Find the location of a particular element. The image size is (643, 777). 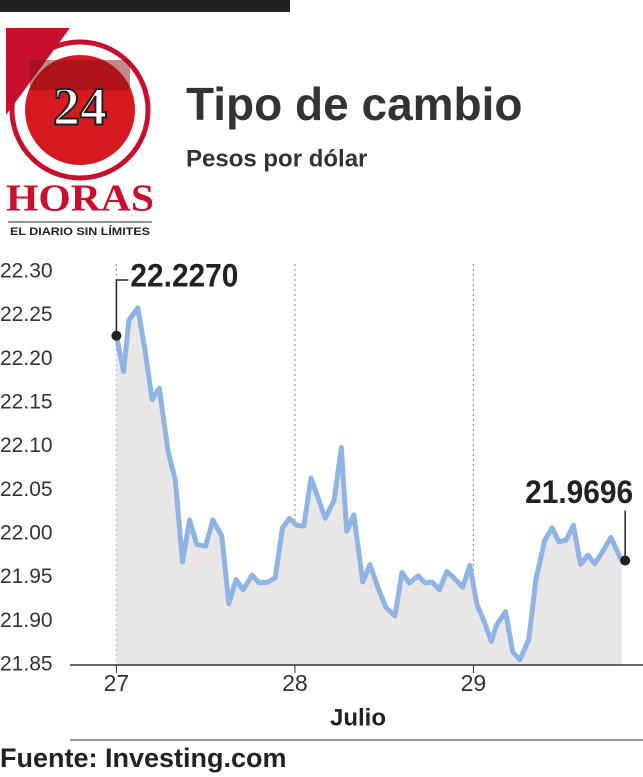

y-tick-label: 22.00 is located at coordinates (26, 533).